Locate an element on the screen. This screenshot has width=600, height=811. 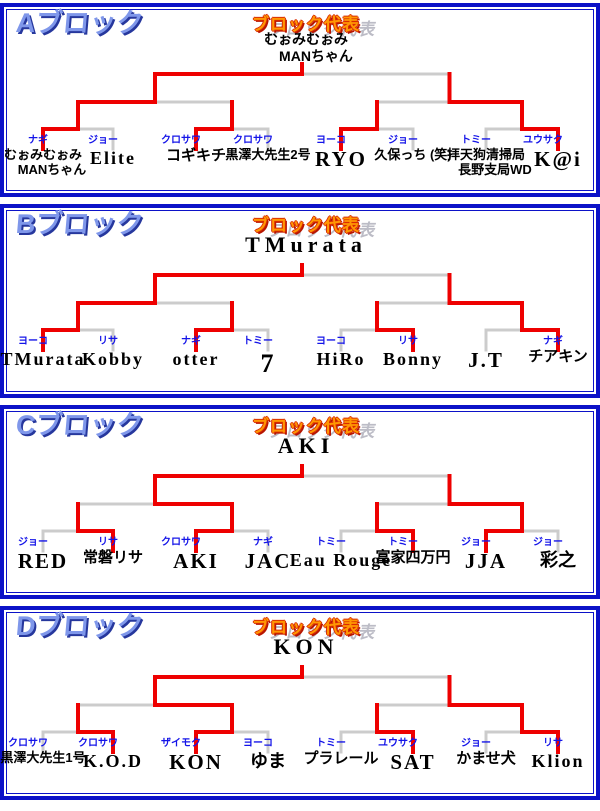
player-name: チアキン is located at coordinates (558, 356).